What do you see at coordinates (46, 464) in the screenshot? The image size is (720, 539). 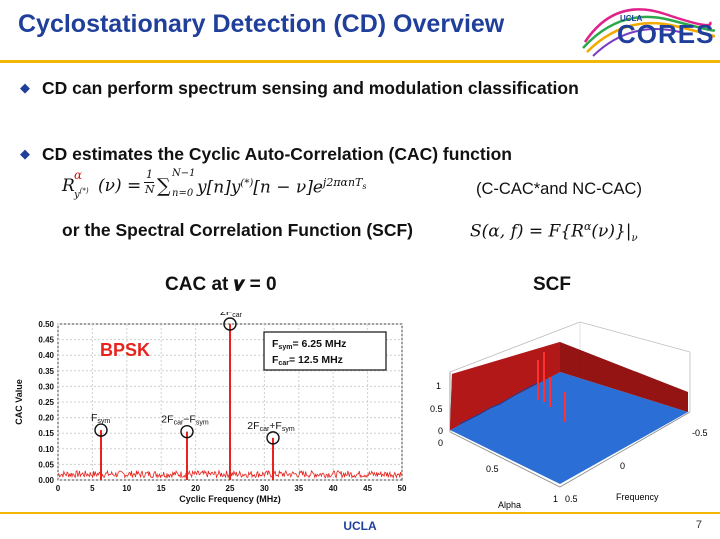 I see `y-tick-label: 0.05` at bounding box center [46, 464].